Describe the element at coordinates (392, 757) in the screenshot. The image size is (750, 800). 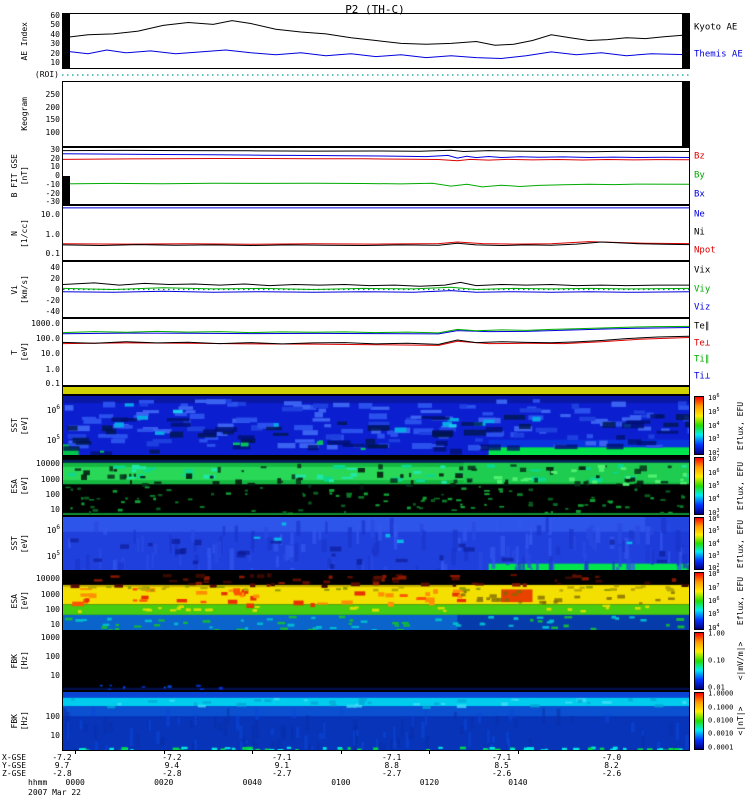
I see `ephemeris-value: -7.1` at that location.